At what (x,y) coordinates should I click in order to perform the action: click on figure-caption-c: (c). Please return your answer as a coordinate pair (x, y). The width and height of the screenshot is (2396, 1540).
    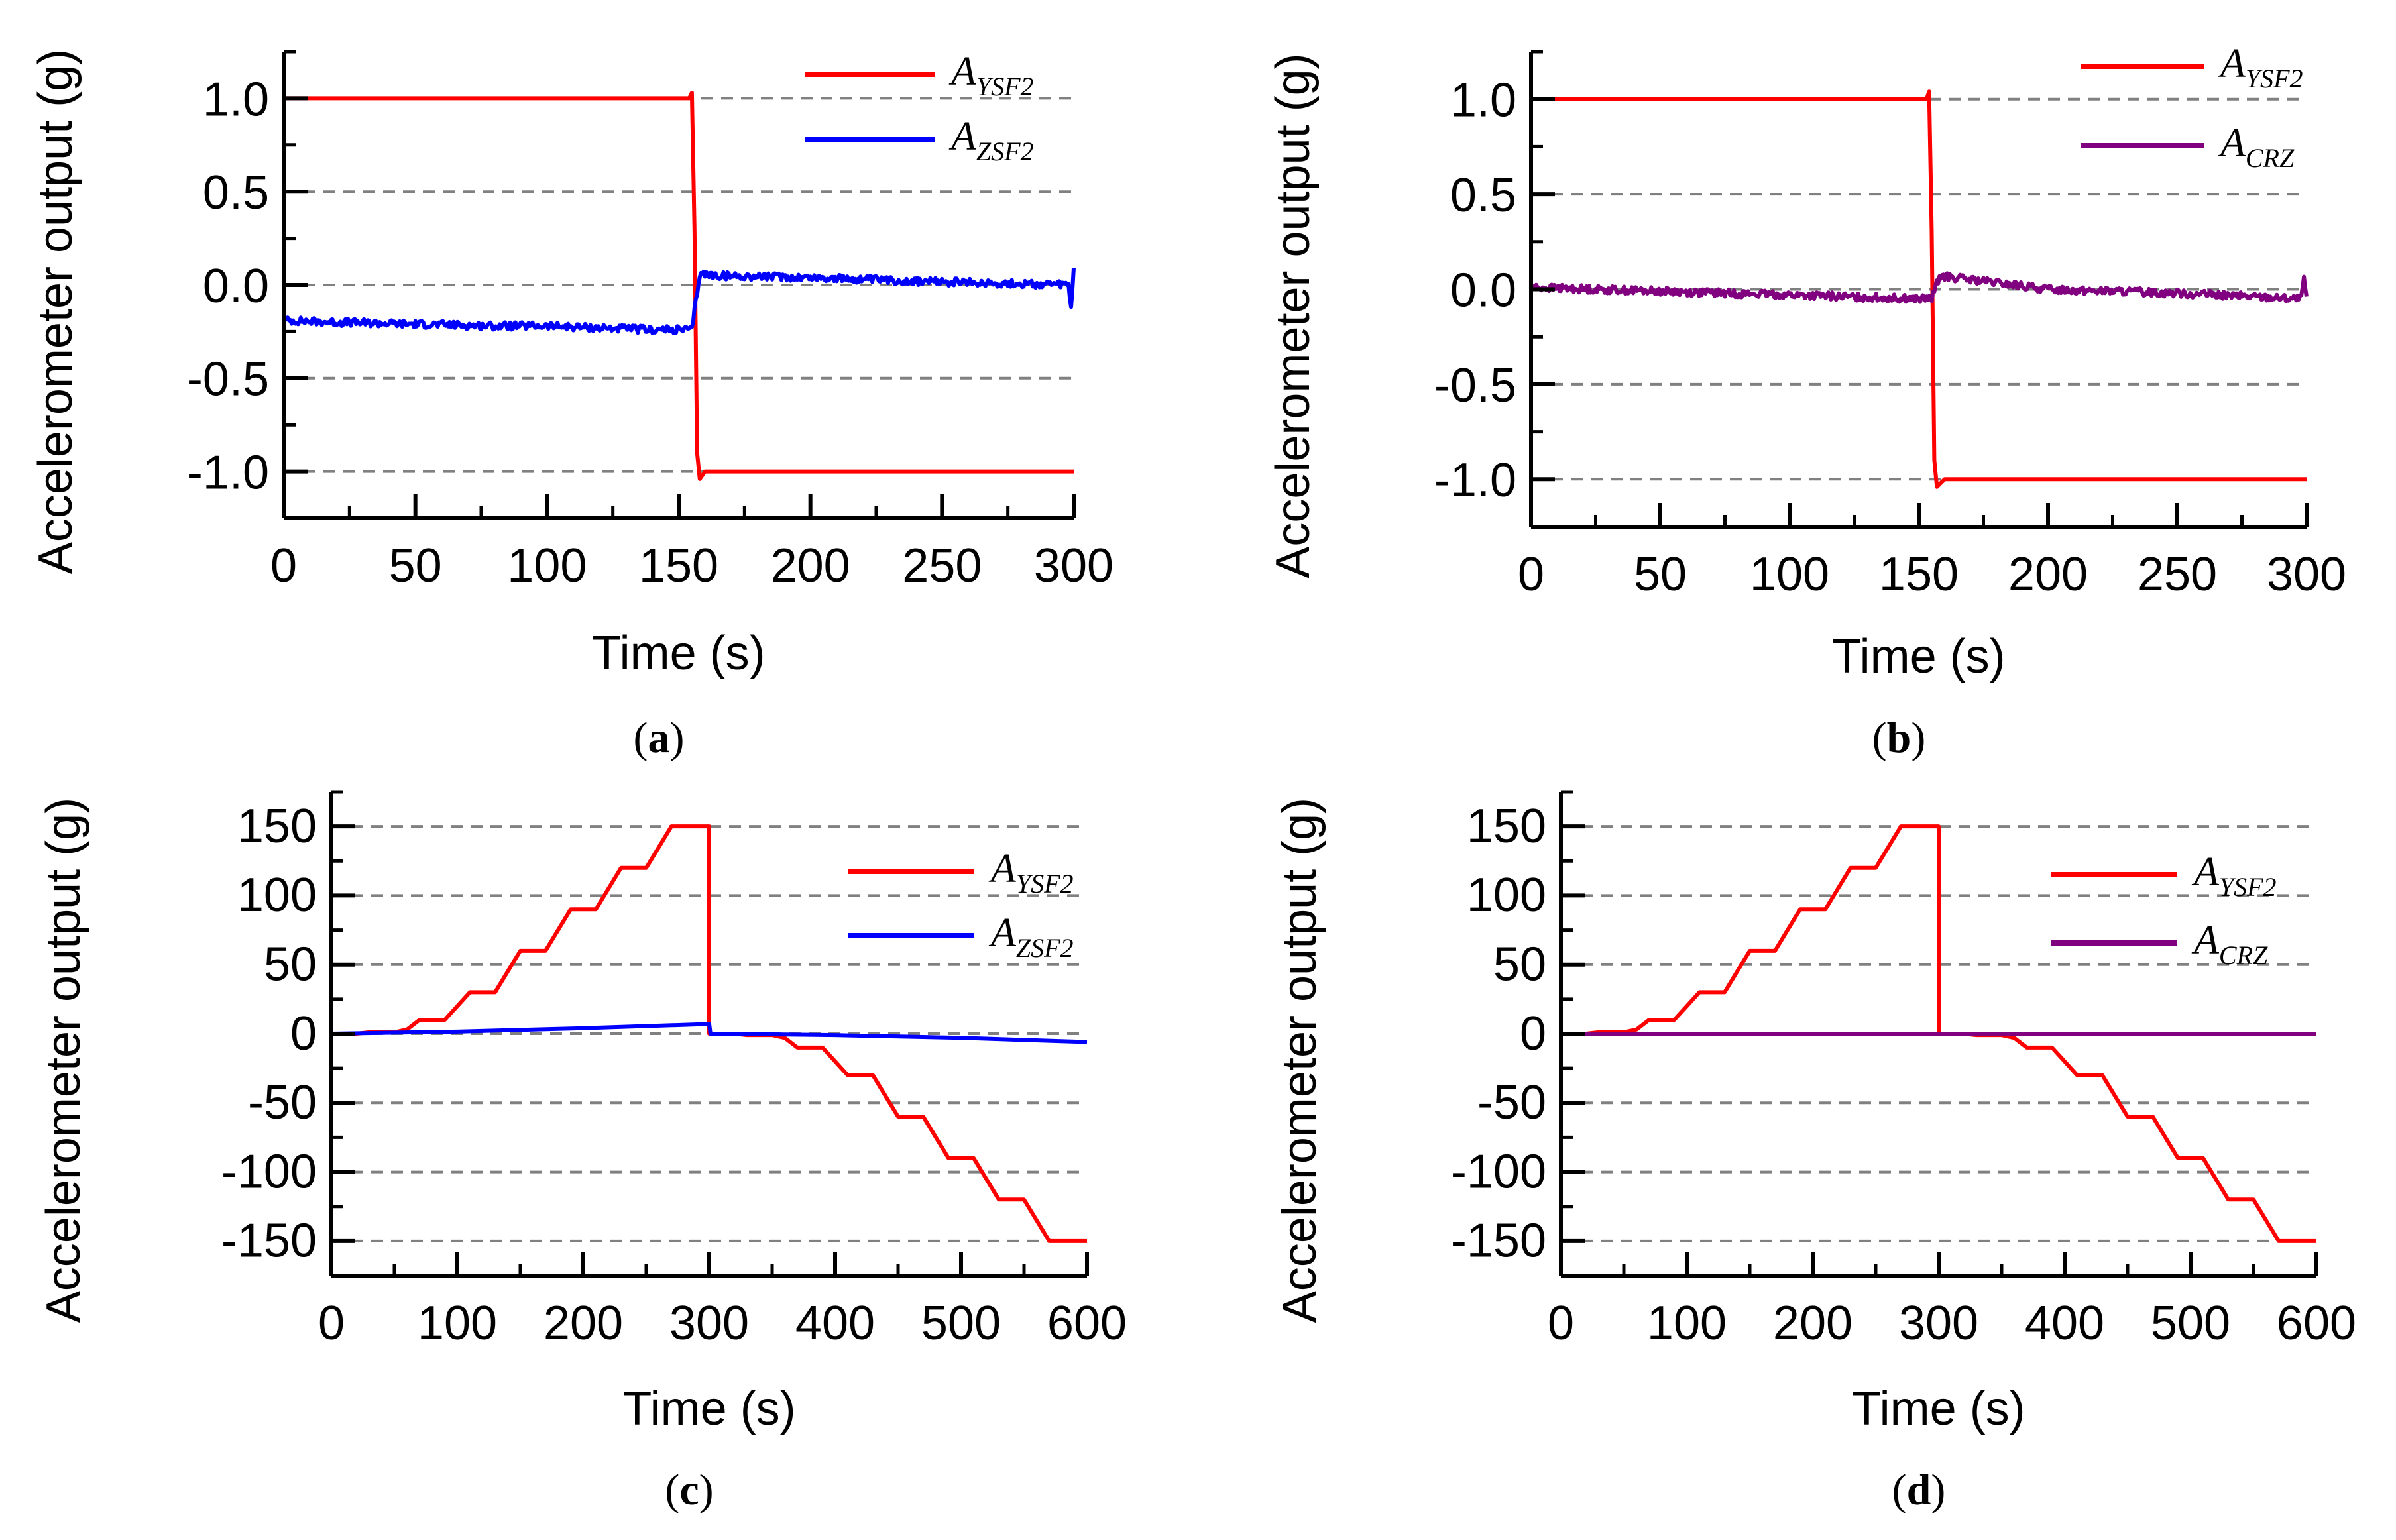
    Looking at the image, I should click on (689, 1490).